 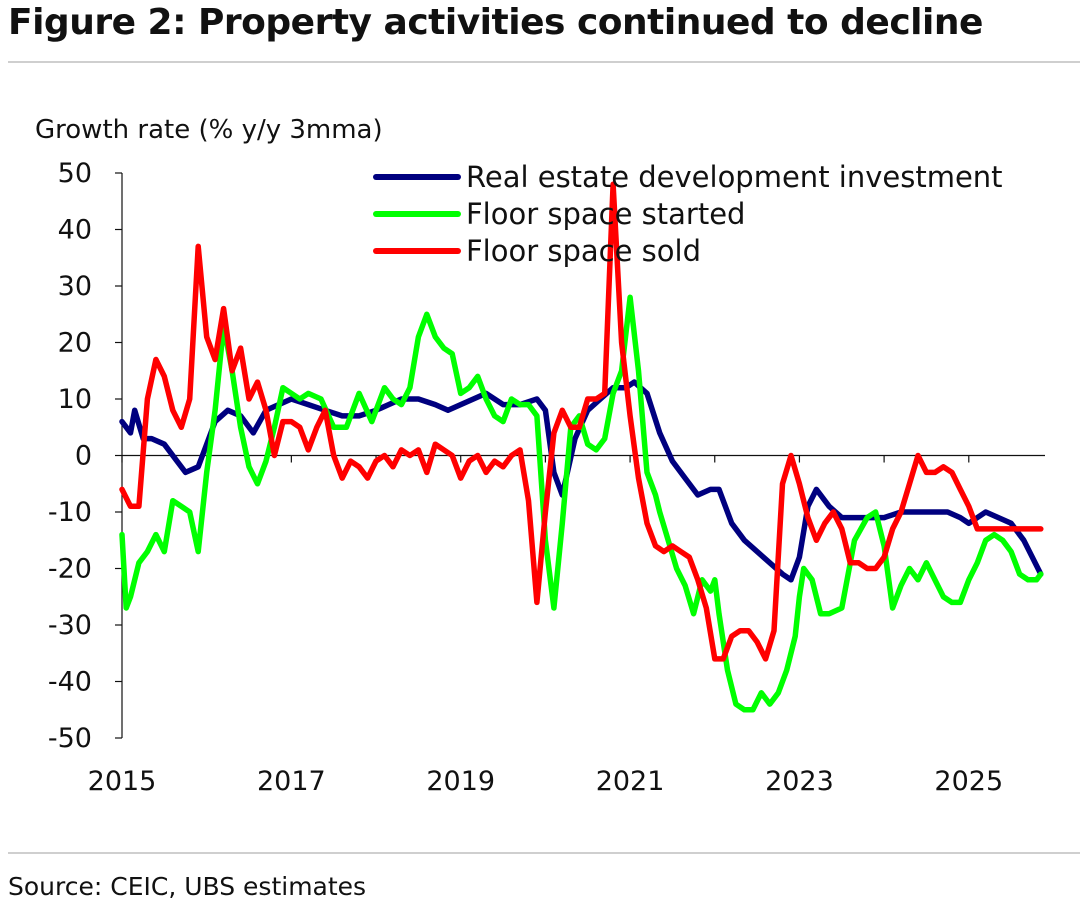 I want to click on y-tick-label: -20, so click(x=70, y=569).